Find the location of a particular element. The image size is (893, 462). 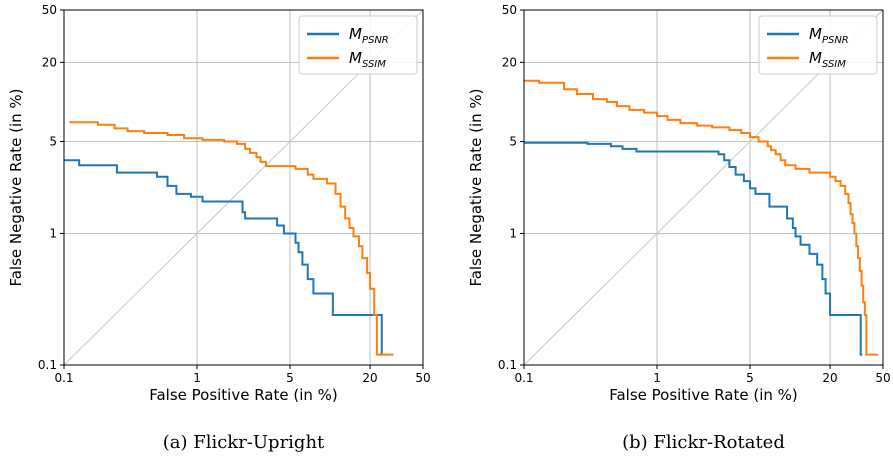

figure-caption: (b) Flickr-Rotated is located at coordinates (703, 442).